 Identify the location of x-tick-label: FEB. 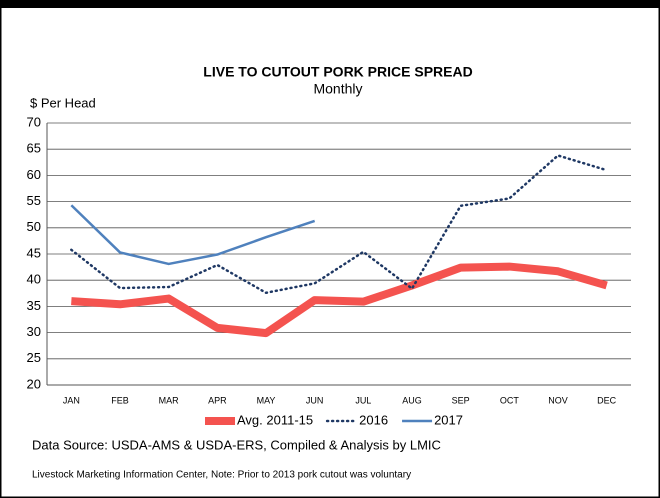
(120, 400).